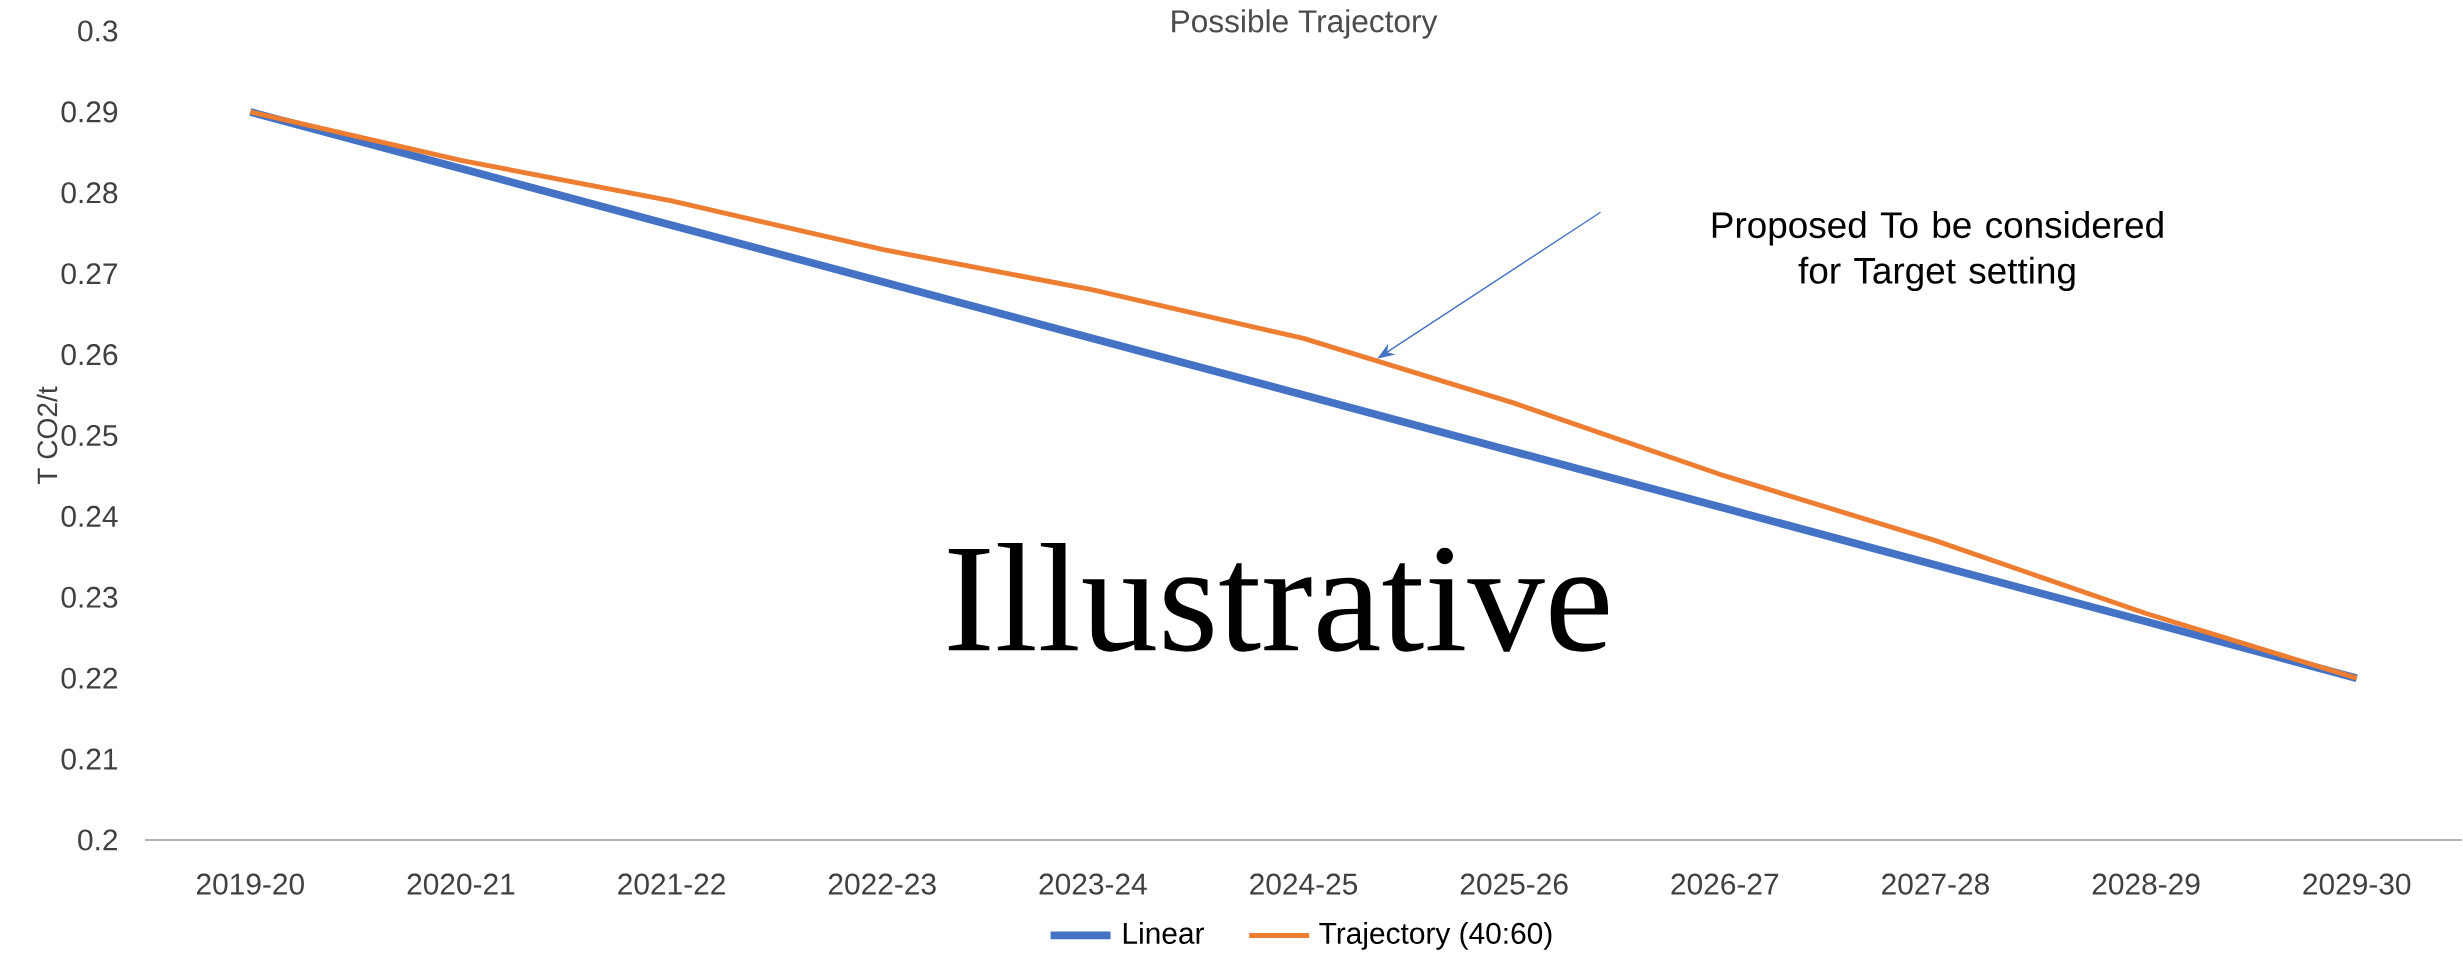  What do you see at coordinates (1304, 884) in the screenshot?
I see `x-tick-label: 2024-25` at bounding box center [1304, 884].